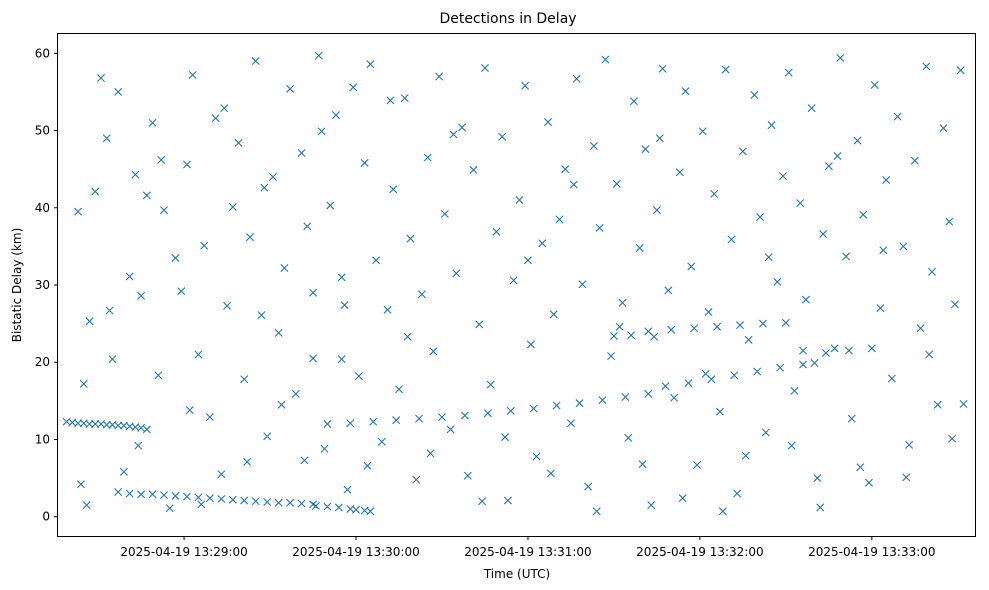 The image size is (989, 590). What do you see at coordinates (183, 552) in the screenshot?
I see `x-tick-label: 2025-04-19 13:29:00` at bounding box center [183, 552].